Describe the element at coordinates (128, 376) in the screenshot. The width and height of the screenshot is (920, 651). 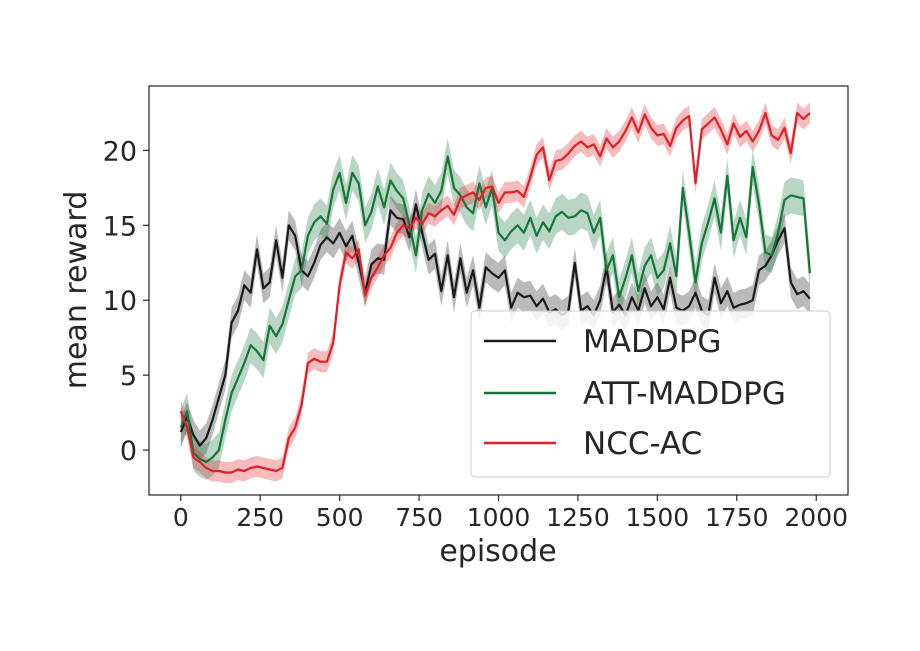
I see `y-tick-label: 5` at that location.